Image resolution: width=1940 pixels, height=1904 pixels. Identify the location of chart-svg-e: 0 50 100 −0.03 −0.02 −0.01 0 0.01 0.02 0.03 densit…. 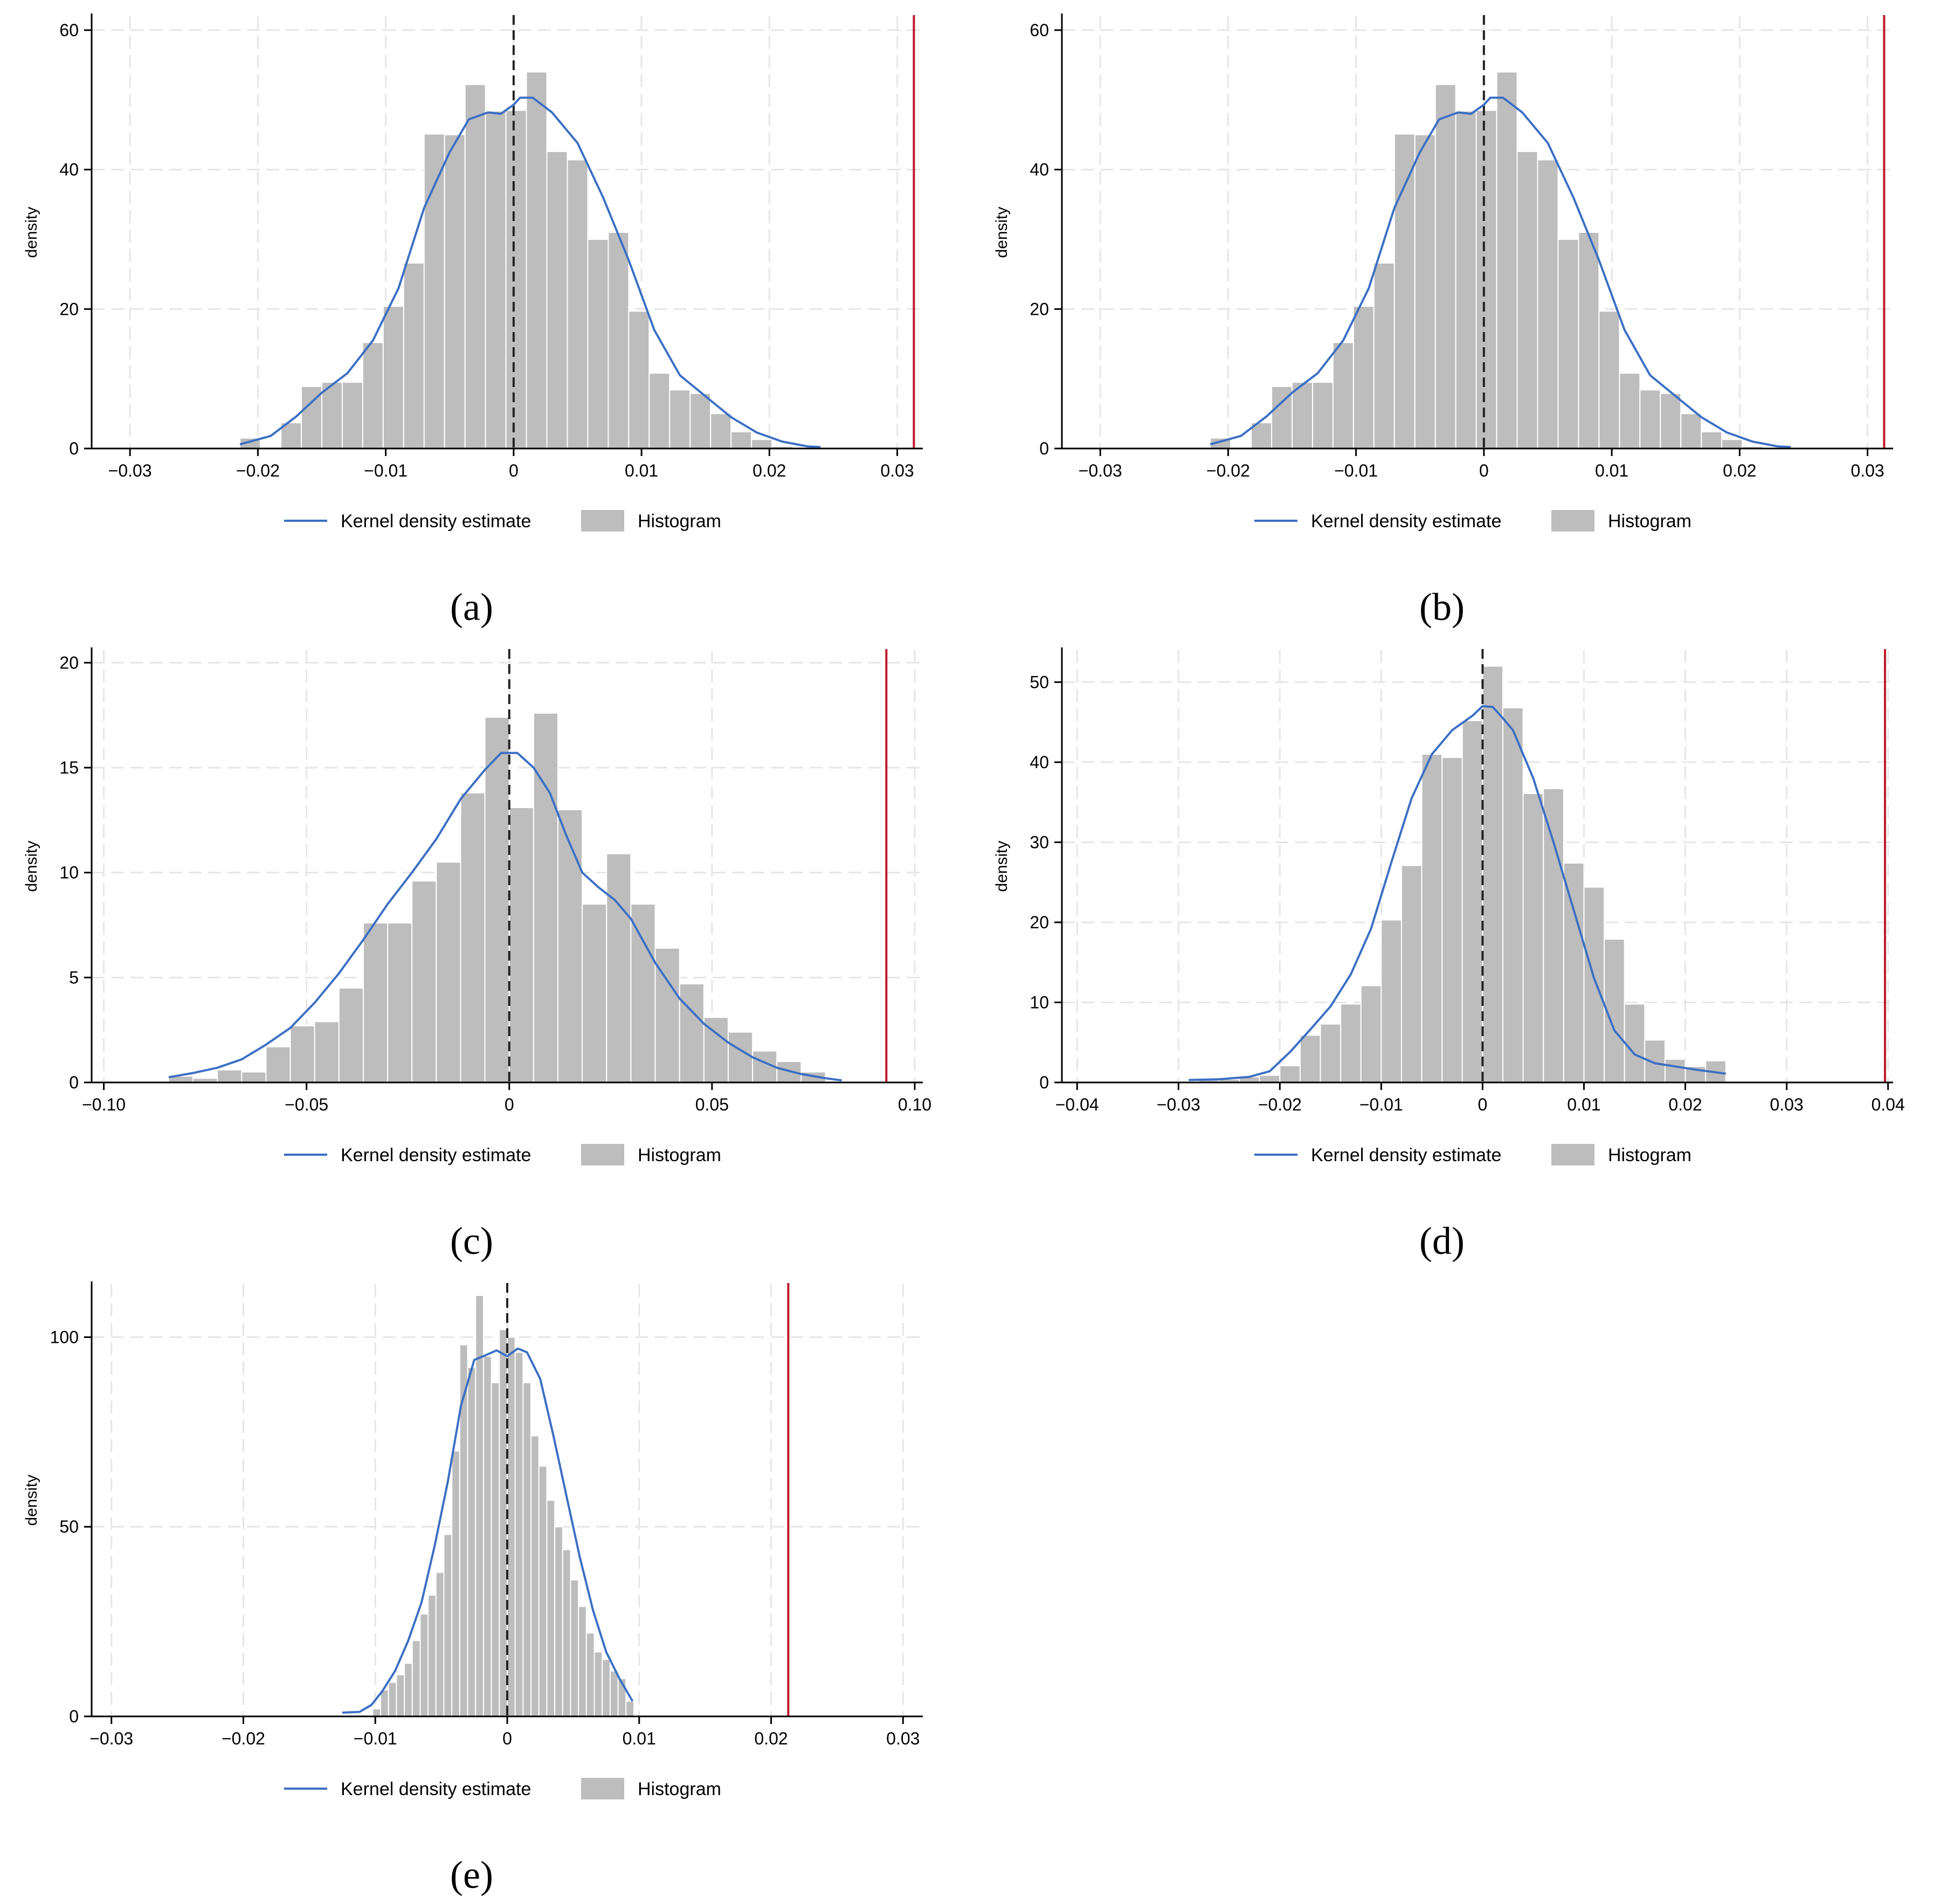
(473, 1588).